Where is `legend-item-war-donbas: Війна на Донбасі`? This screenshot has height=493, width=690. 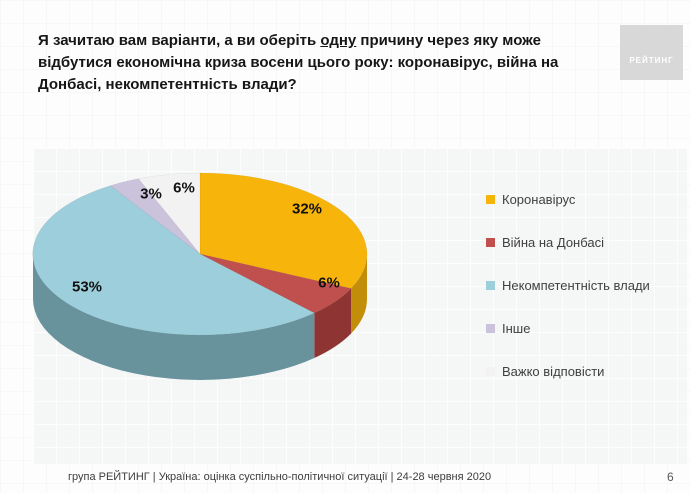 legend-item-war-donbas: Війна на Донбасі is located at coordinates (568, 242).